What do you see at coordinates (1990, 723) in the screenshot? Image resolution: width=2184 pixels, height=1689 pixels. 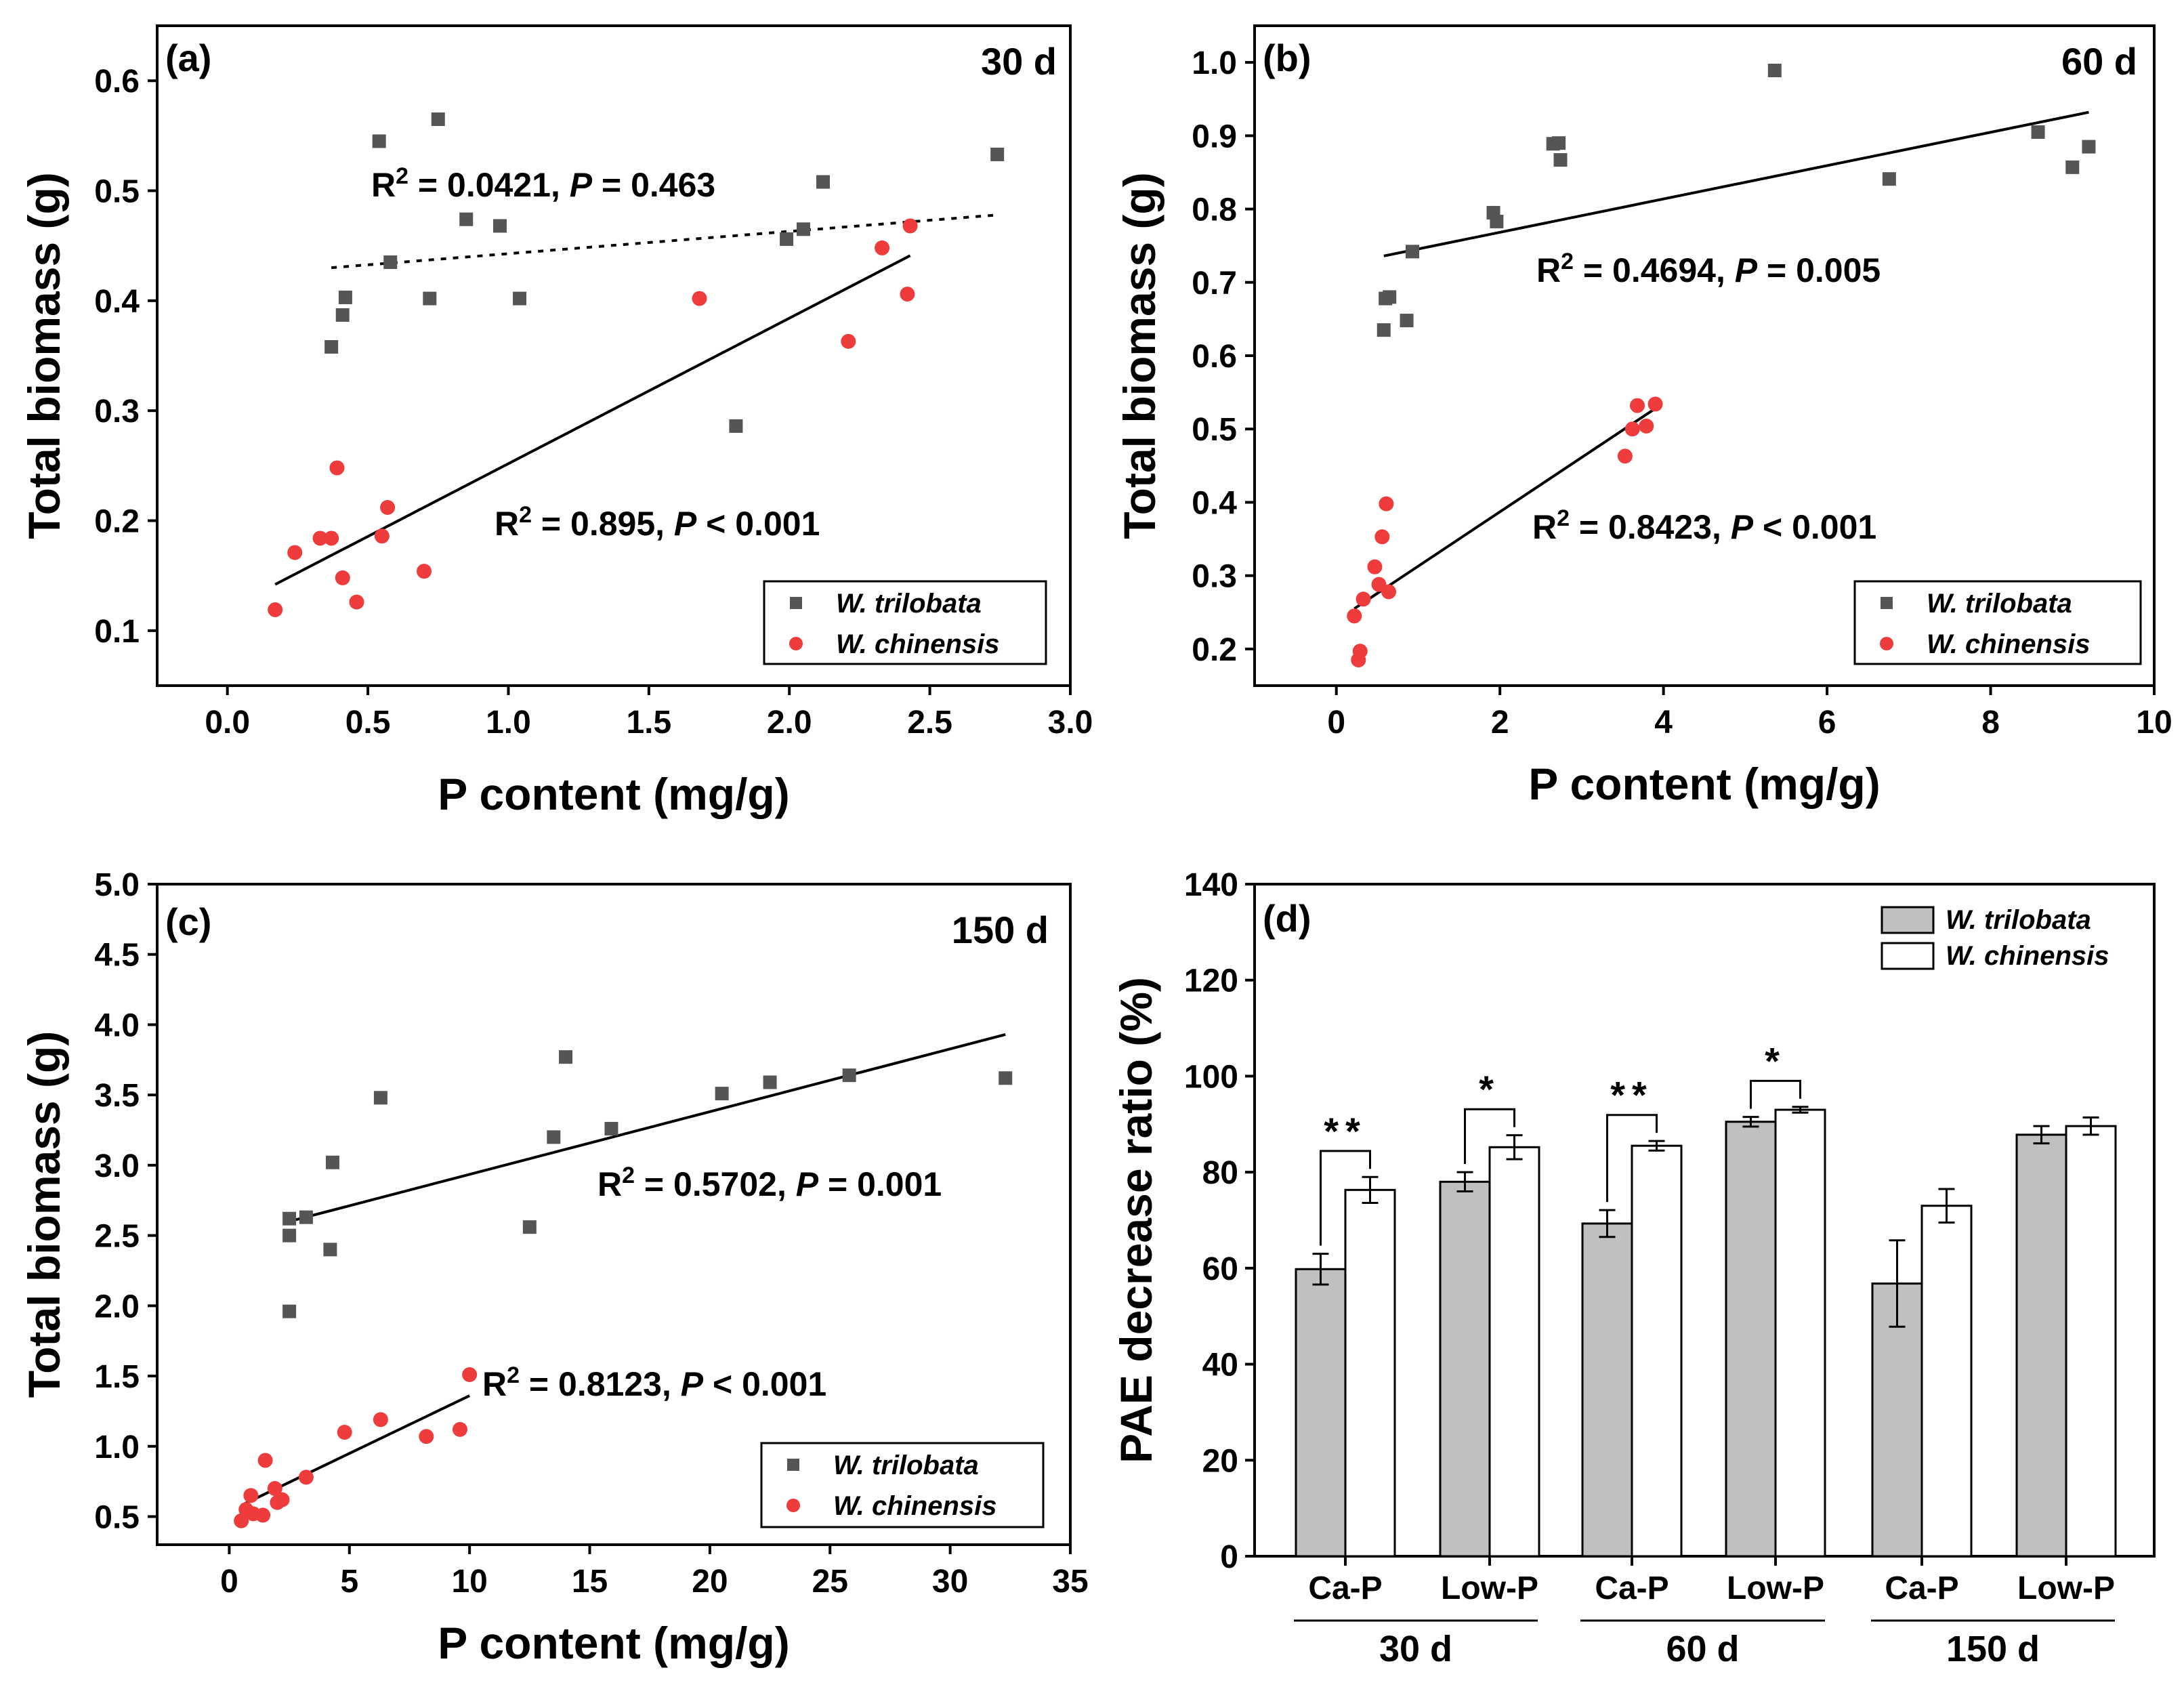 I see `x-tick-label: 8` at bounding box center [1990, 723].